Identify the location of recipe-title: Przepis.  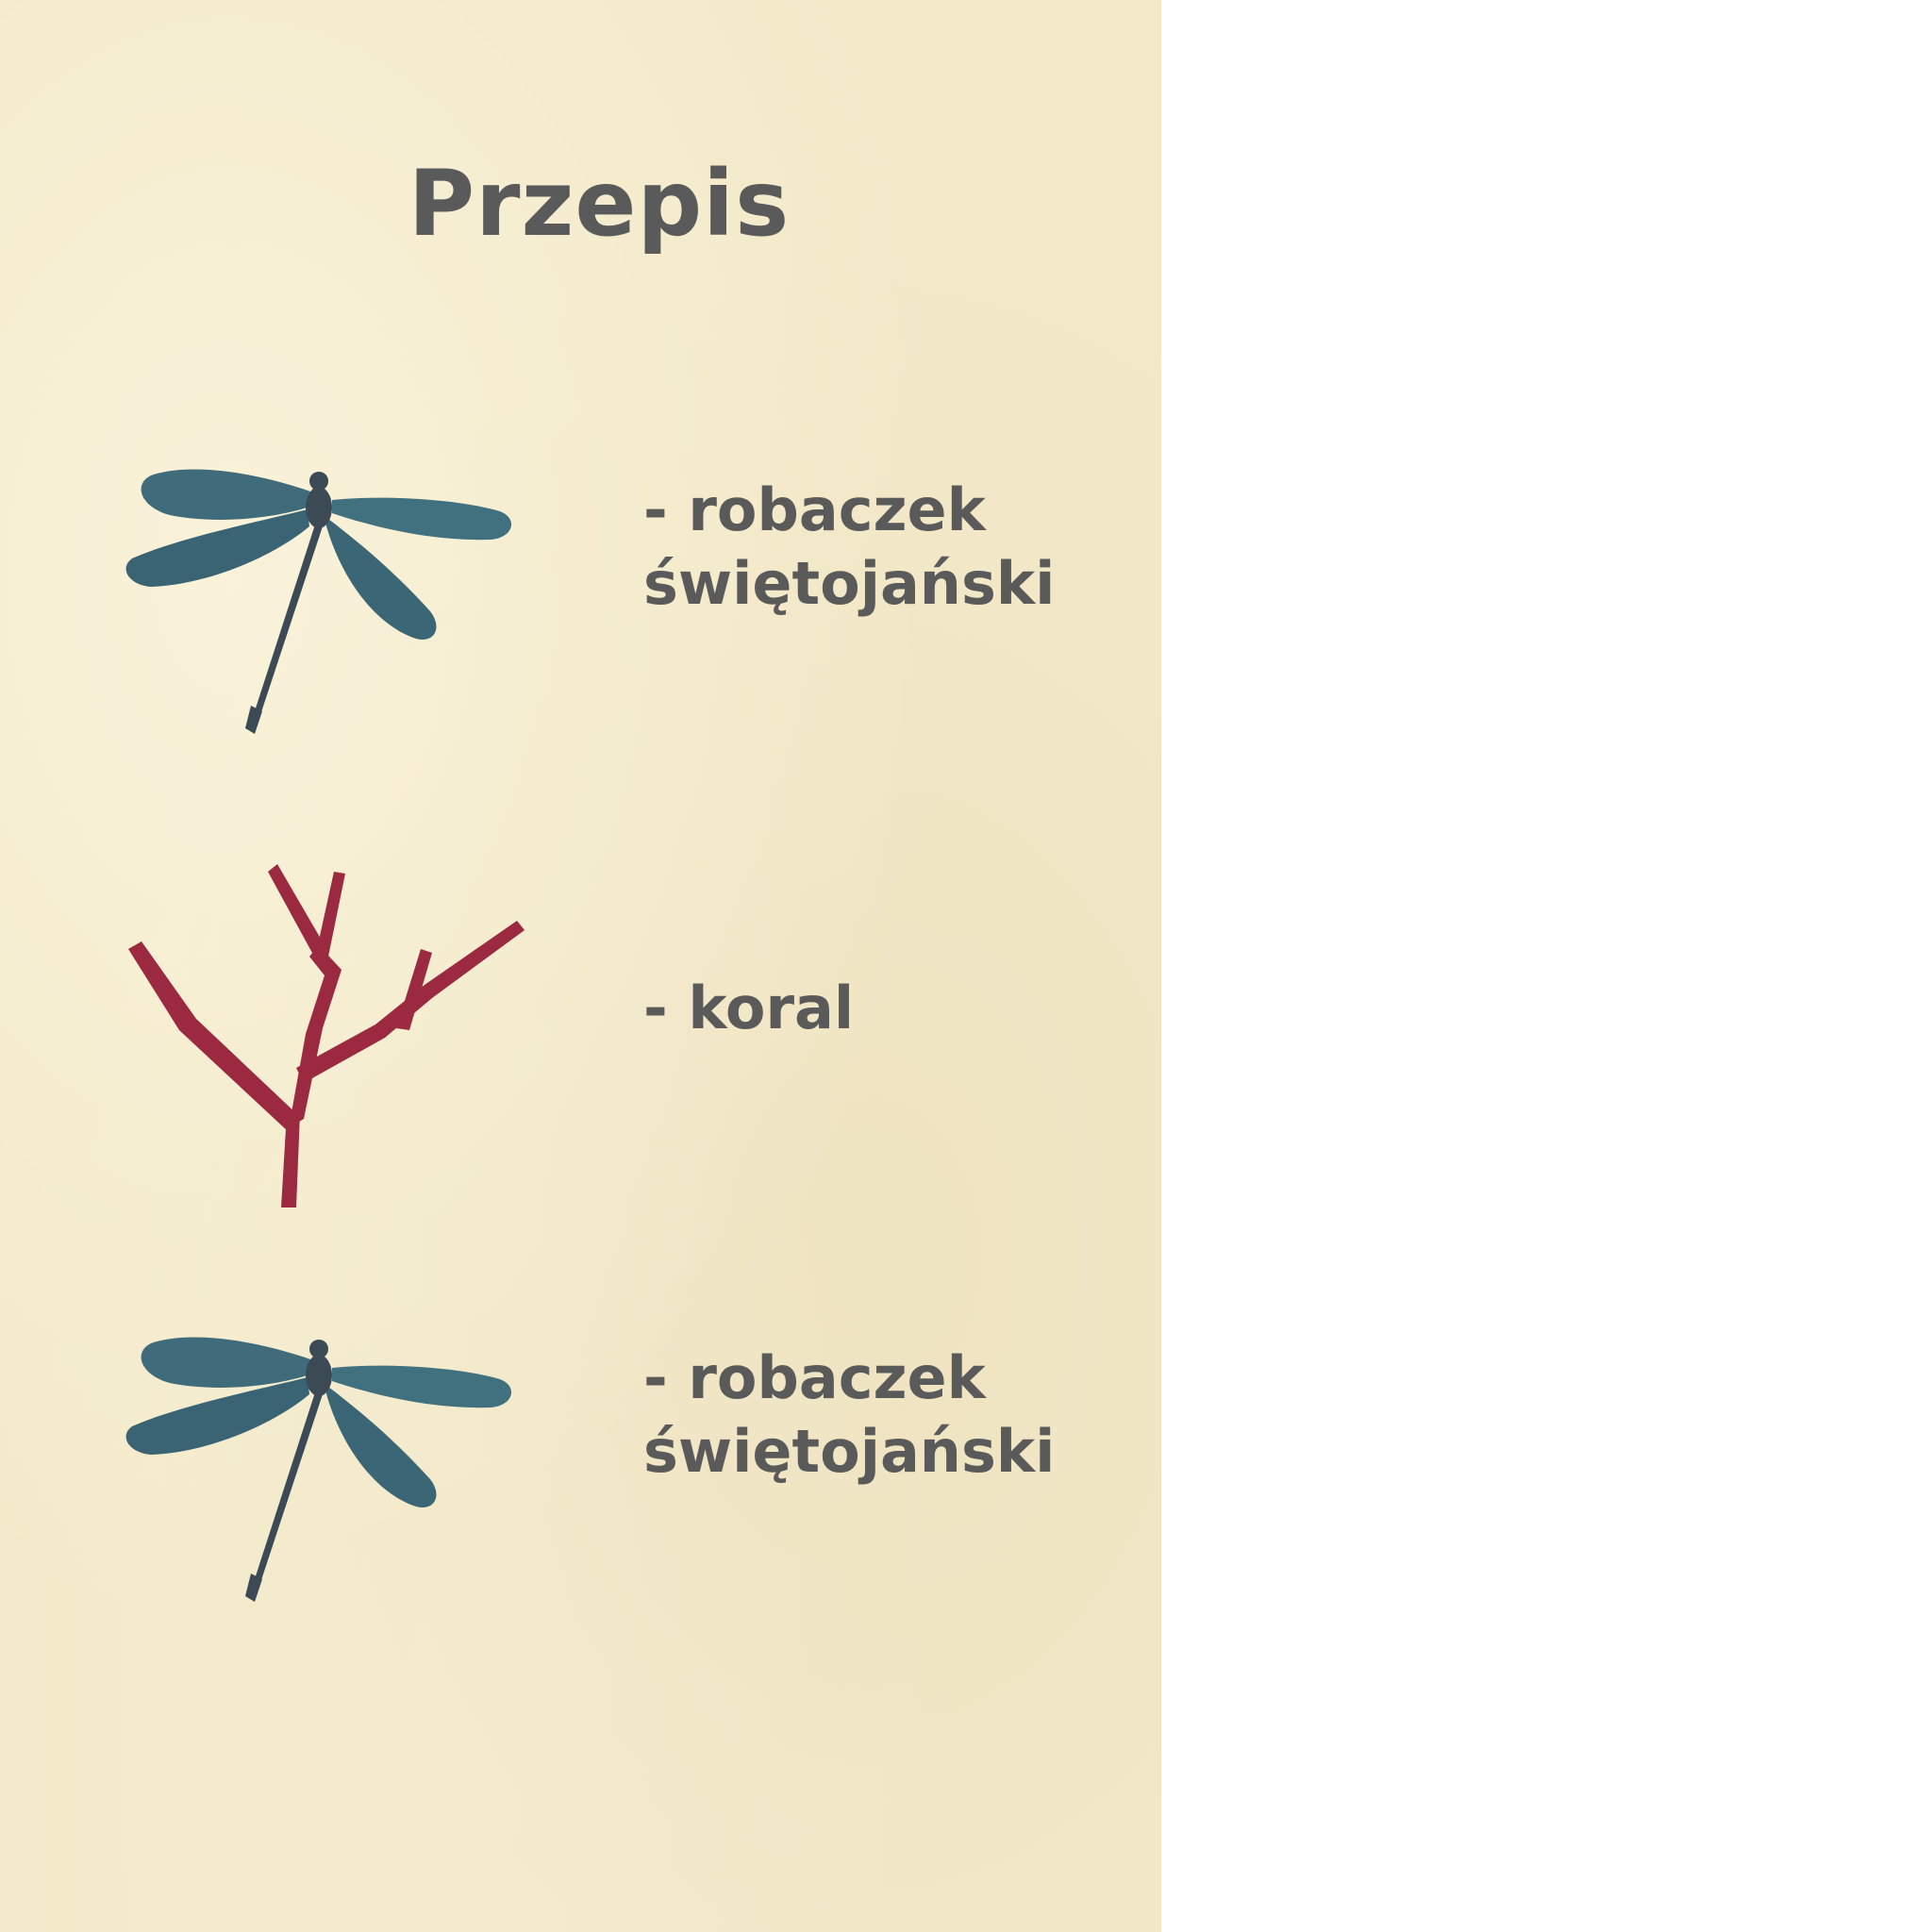
(599, 204).